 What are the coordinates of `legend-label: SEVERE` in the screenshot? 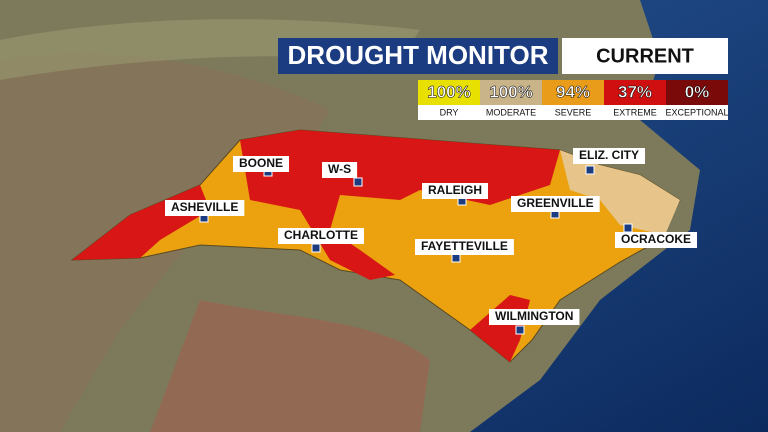 It's located at (573, 112).